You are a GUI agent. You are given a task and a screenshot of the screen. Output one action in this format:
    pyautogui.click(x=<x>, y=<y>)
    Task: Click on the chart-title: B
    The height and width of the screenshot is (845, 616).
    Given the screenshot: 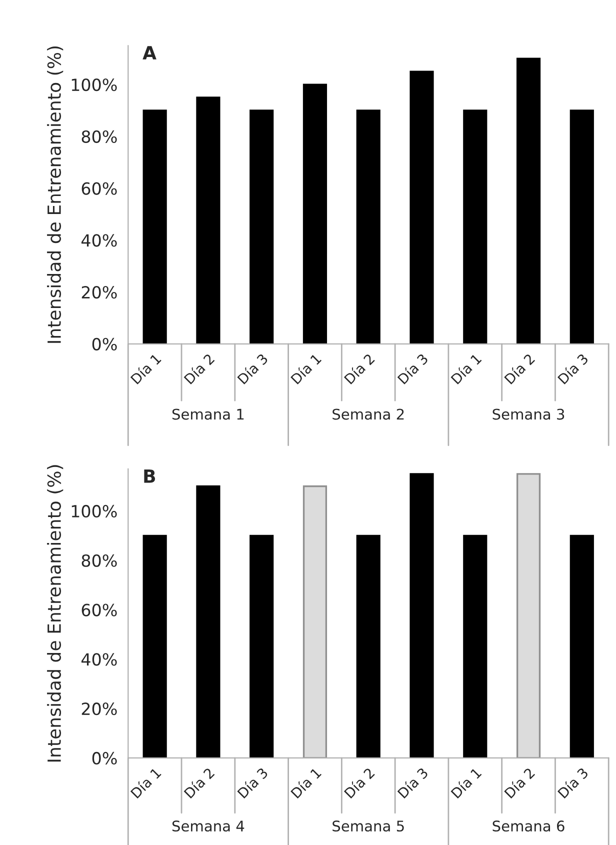 What is the action you would take?
    pyautogui.click(x=150, y=476)
    